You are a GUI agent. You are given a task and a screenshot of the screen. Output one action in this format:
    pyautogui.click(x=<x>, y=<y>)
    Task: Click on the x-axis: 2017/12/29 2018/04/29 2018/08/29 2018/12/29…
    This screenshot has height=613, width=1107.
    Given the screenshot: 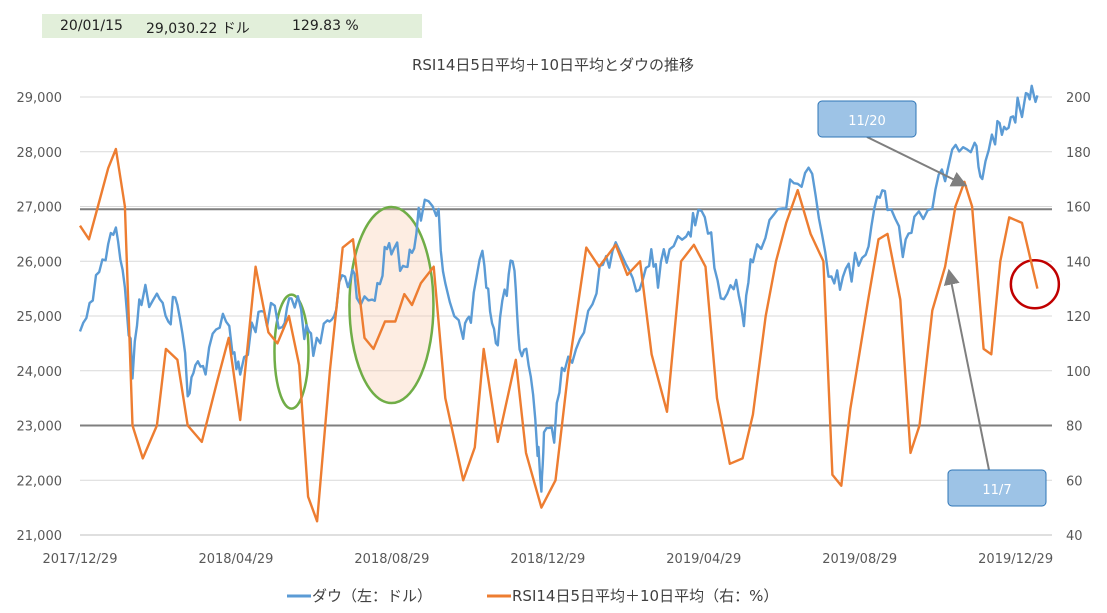 What is the action you would take?
    pyautogui.click(x=548, y=559)
    